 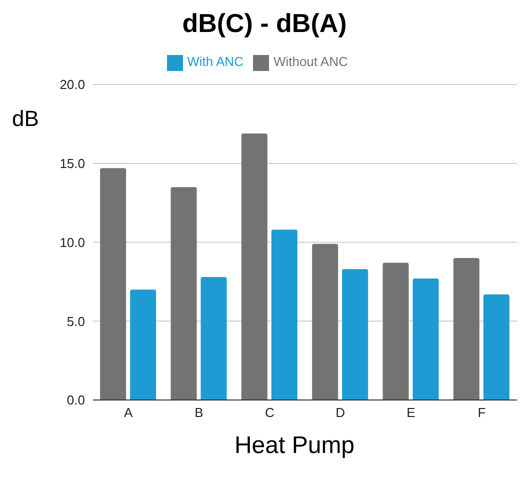 What do you see at coordinates (294, 446) in the screenshot?
I see `x-axis-title: Heat Pump` at bounding box center [294, 446].